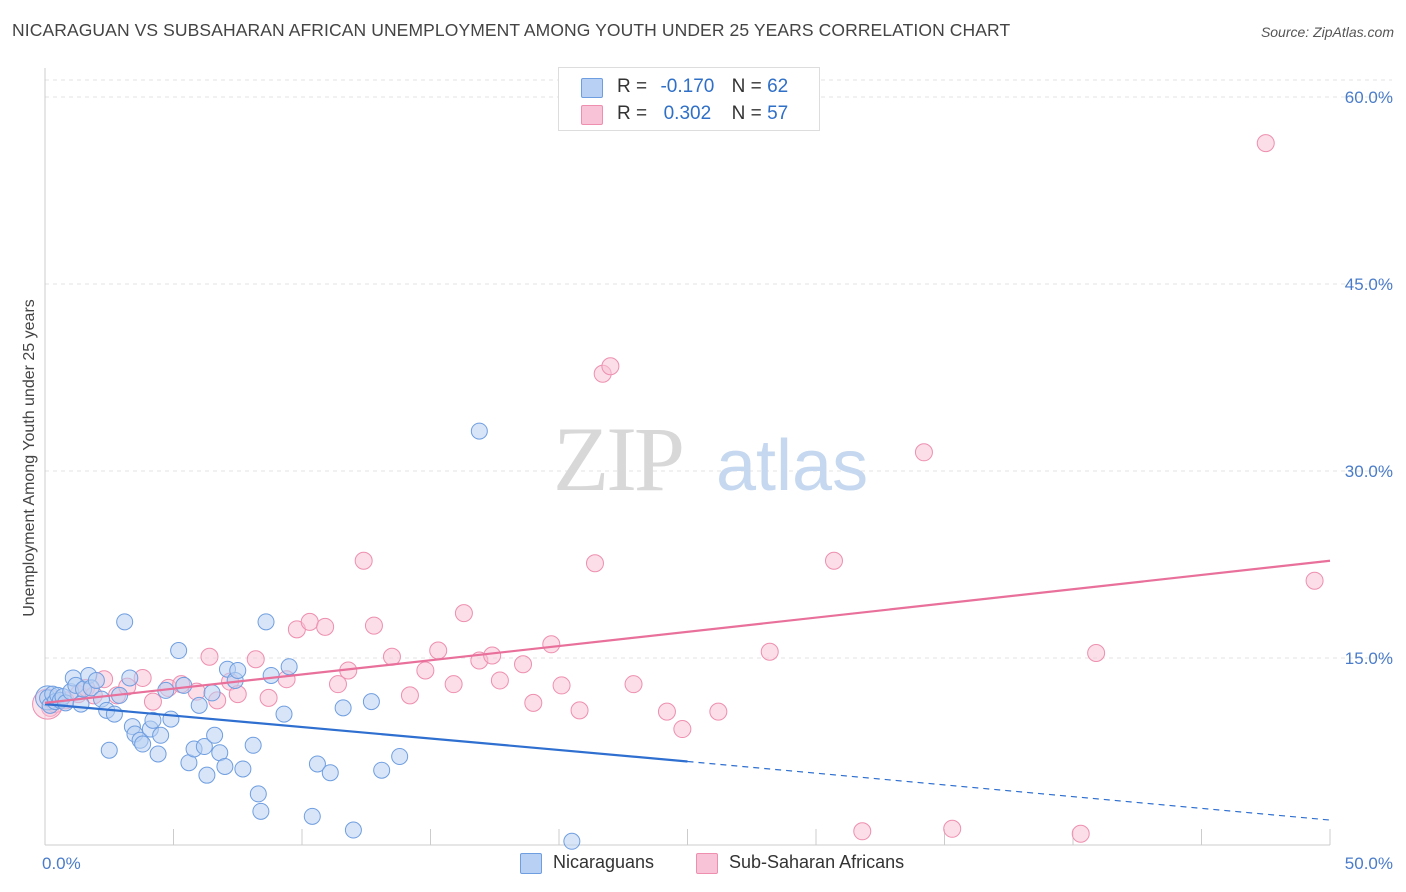 The width and height of the screenshot is (1406, 892). What do you see at coordinates (604, 862) in the screenshot?
I see `legend-label-nicaraguans: Nicaraguans` at bounding box center [604, 862].